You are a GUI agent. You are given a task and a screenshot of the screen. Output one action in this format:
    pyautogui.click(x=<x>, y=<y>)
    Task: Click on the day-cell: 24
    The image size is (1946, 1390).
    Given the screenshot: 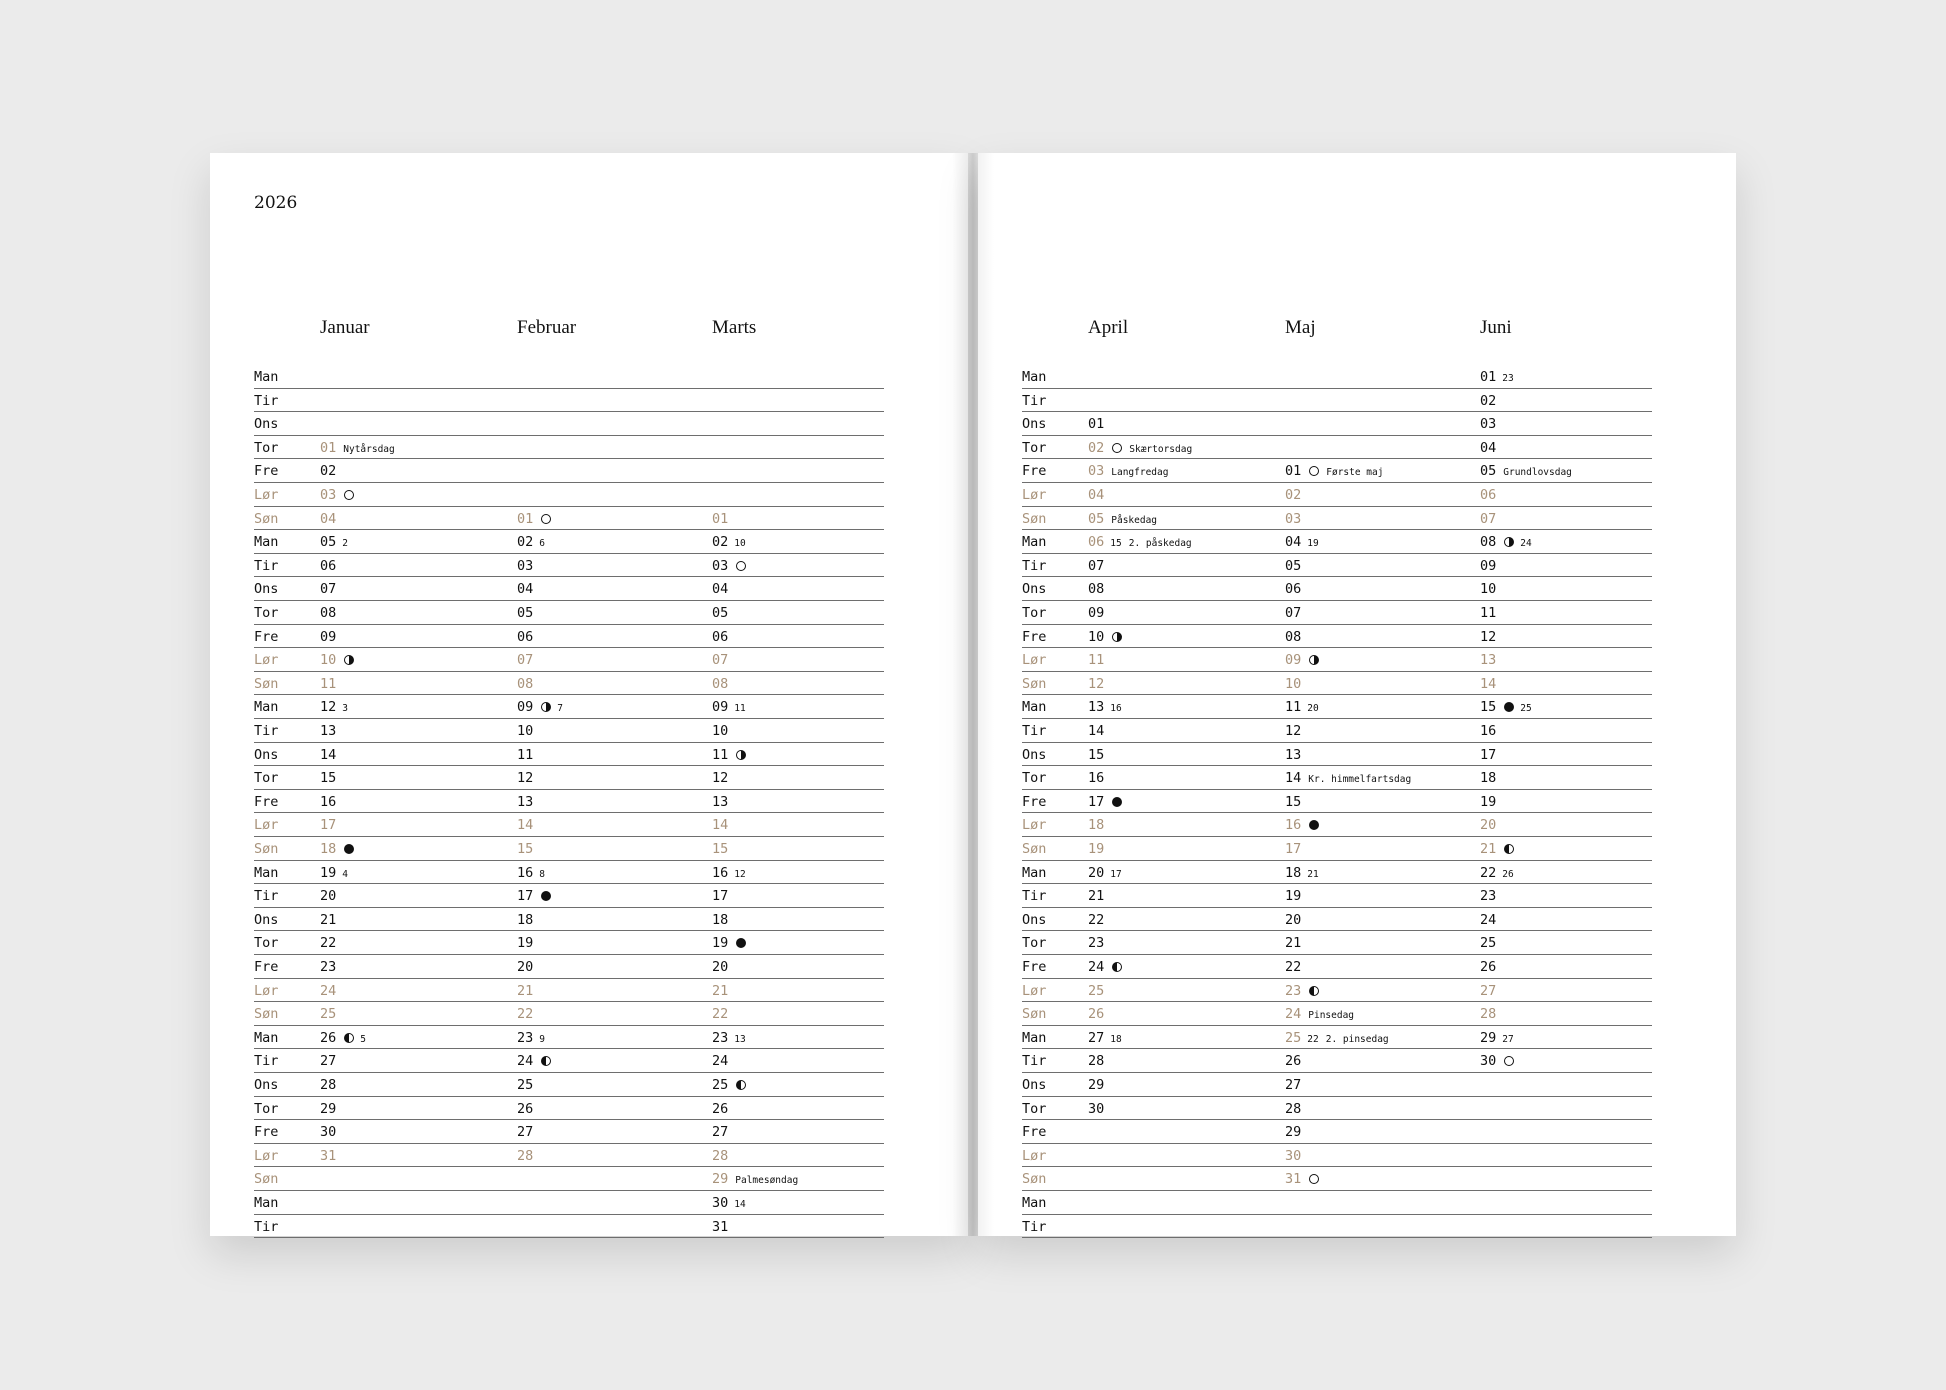 What is the action you would take?
    pyautogui.click(x=1488, y=920)
    